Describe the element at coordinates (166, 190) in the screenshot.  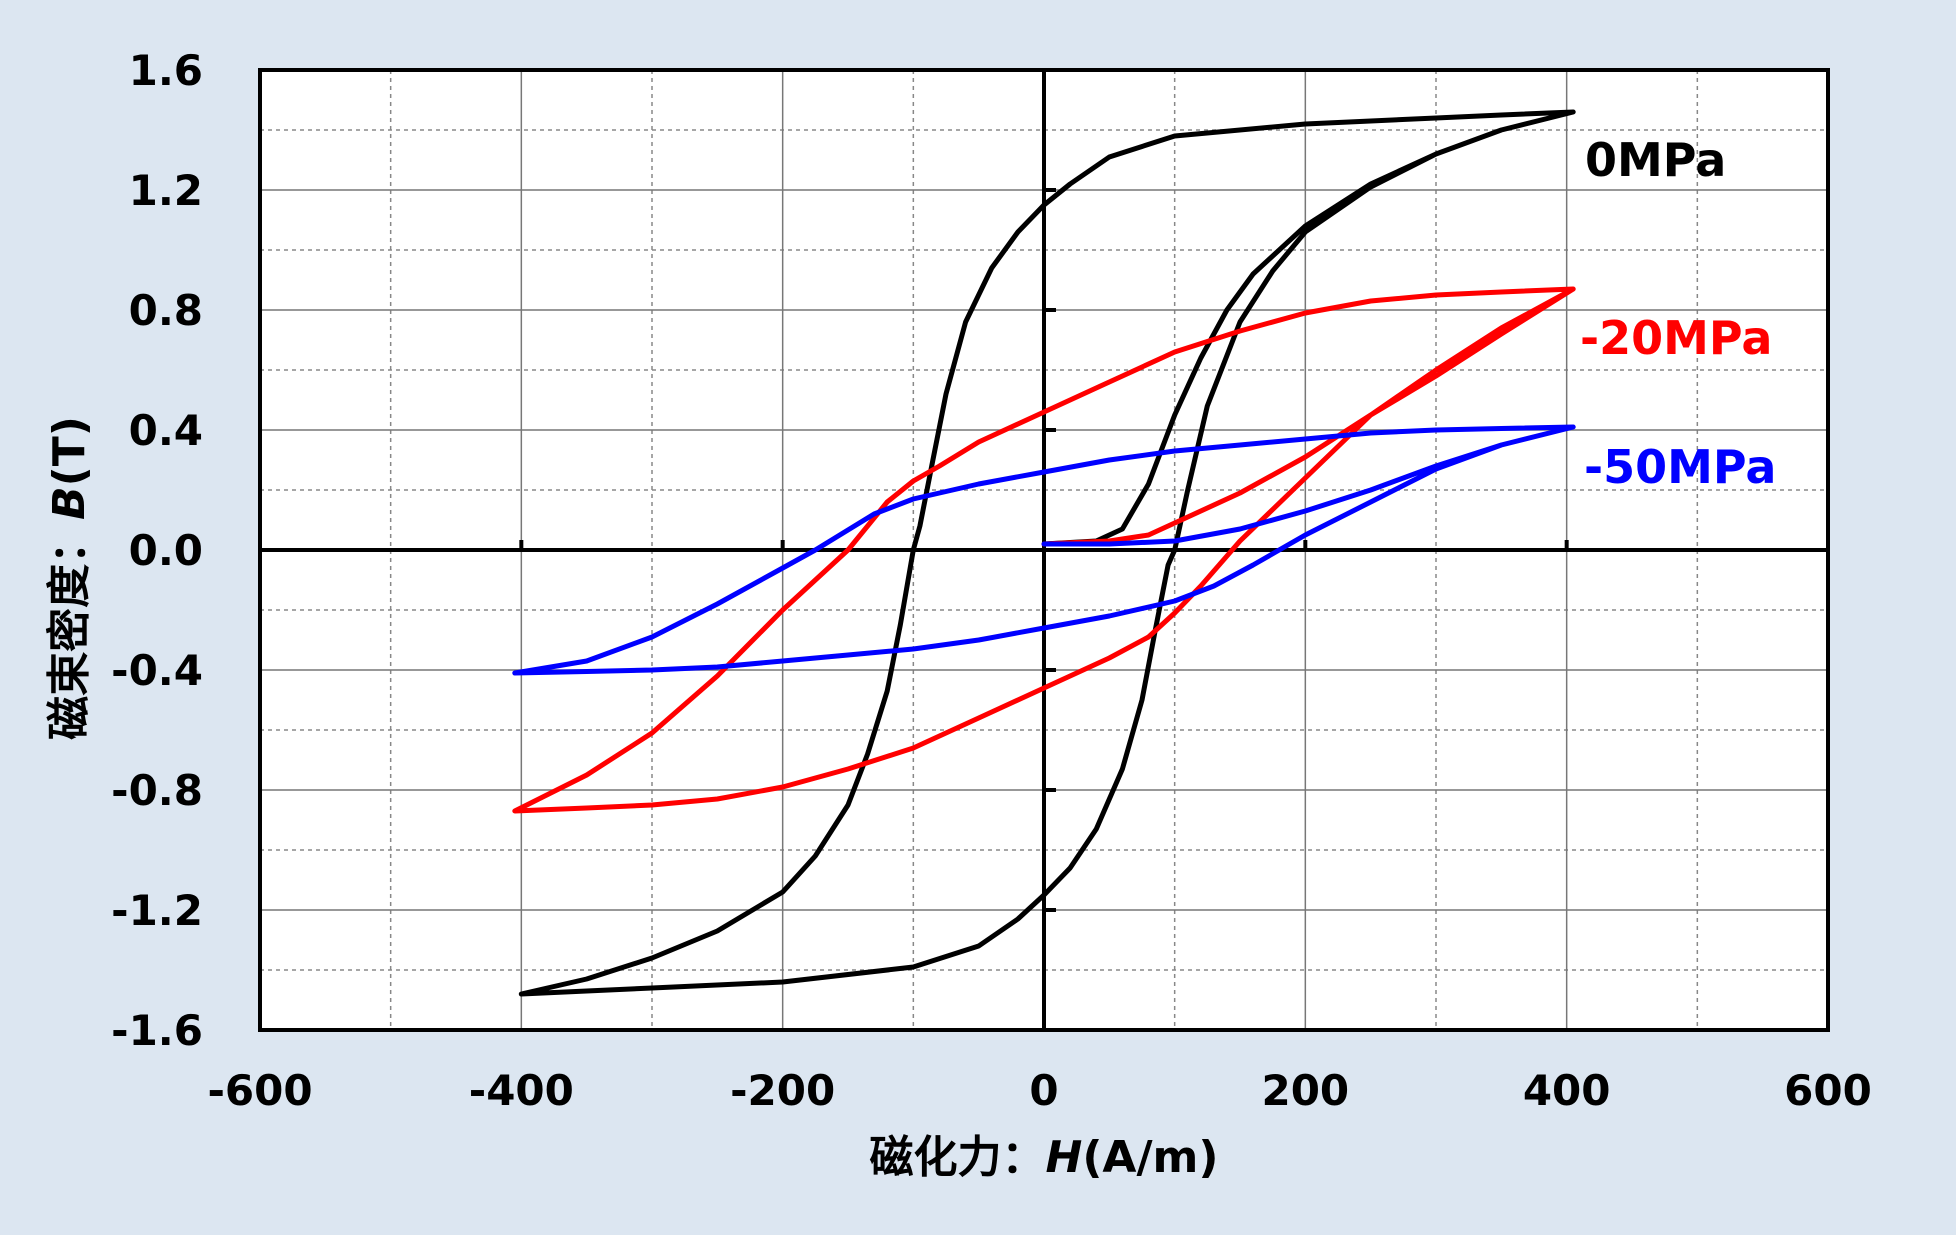
I see `y-tick-label: 1.2` at that location.